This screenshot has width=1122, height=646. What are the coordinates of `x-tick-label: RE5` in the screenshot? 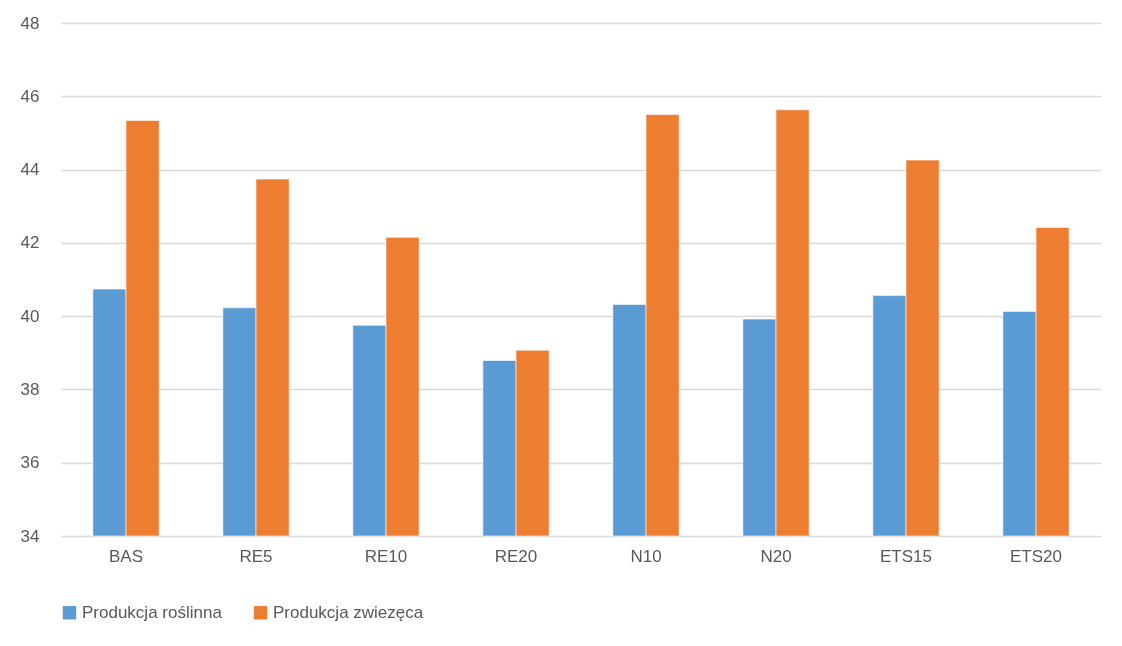 It's located at (256, 556).